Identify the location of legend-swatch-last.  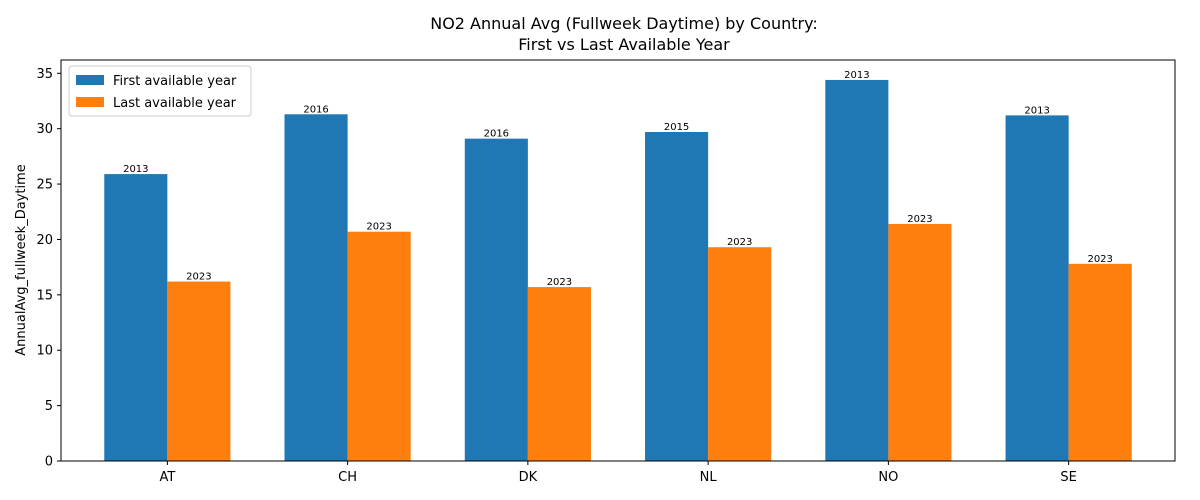
(90, 102).